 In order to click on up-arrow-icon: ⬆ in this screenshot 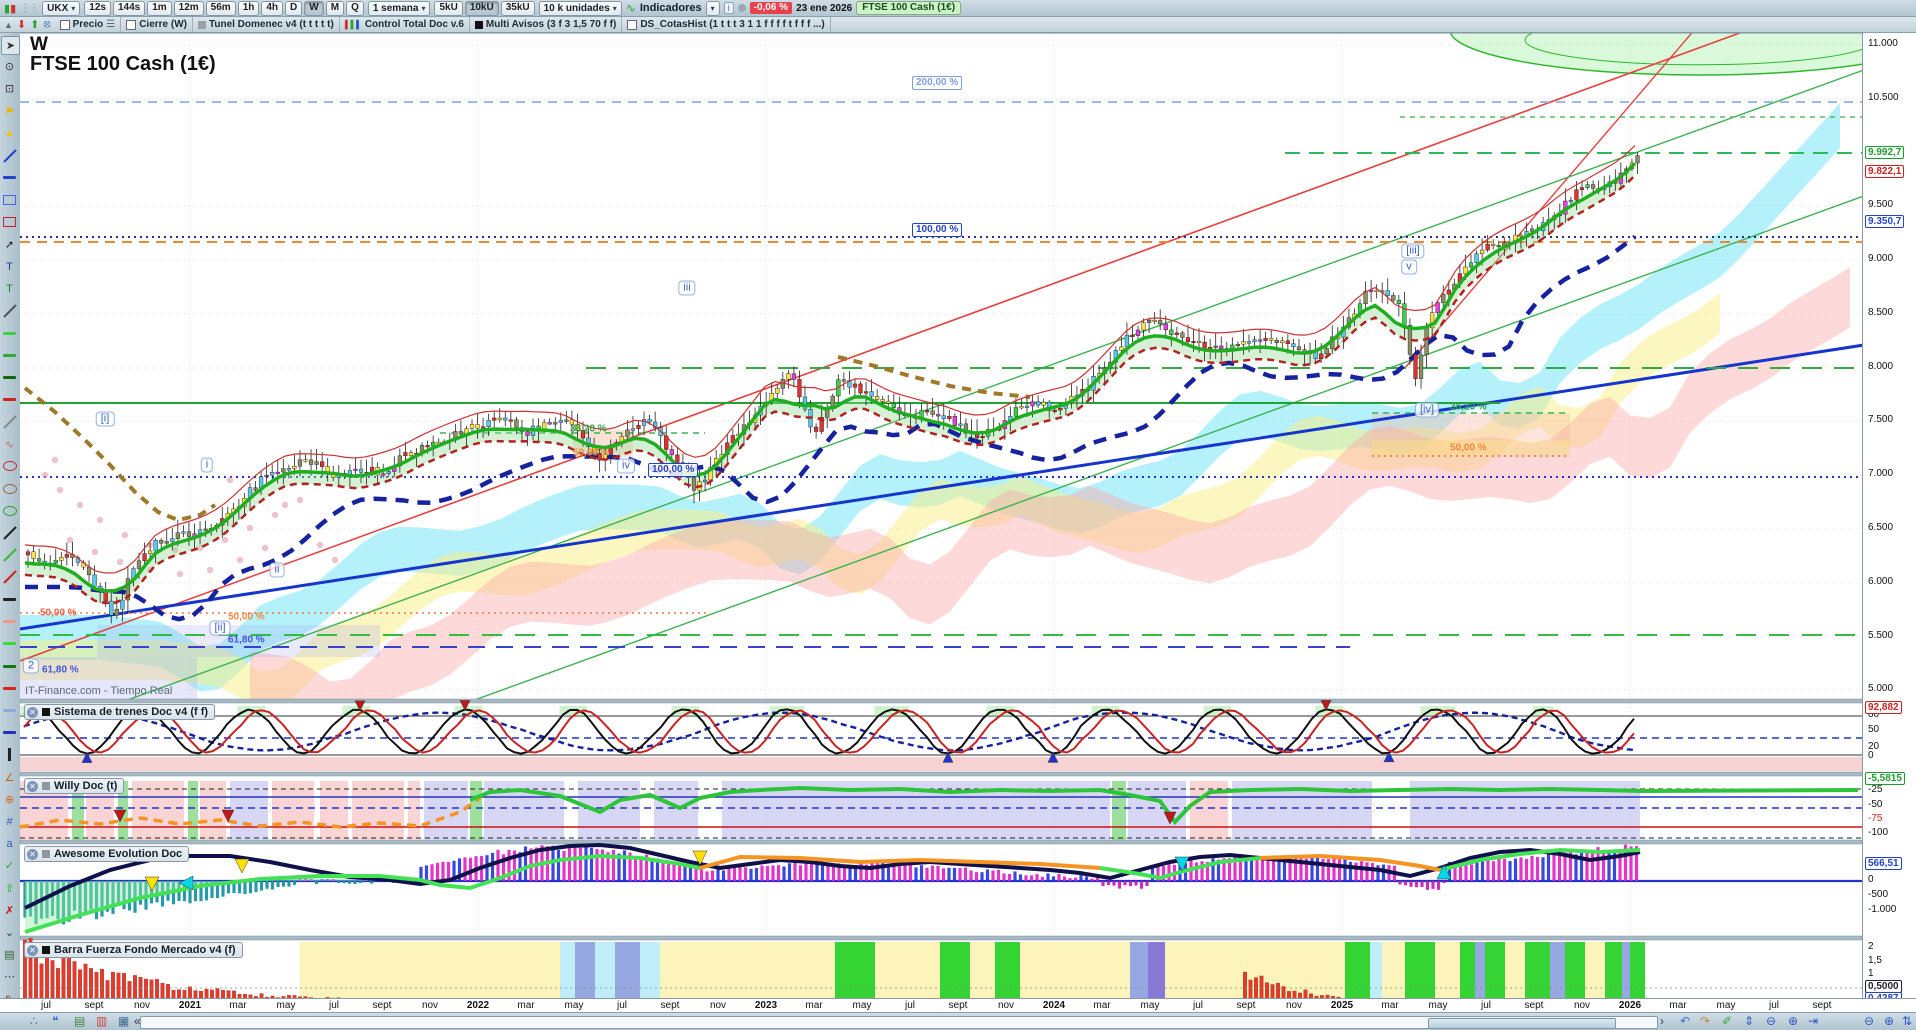, I will do `click(35, 25)`.